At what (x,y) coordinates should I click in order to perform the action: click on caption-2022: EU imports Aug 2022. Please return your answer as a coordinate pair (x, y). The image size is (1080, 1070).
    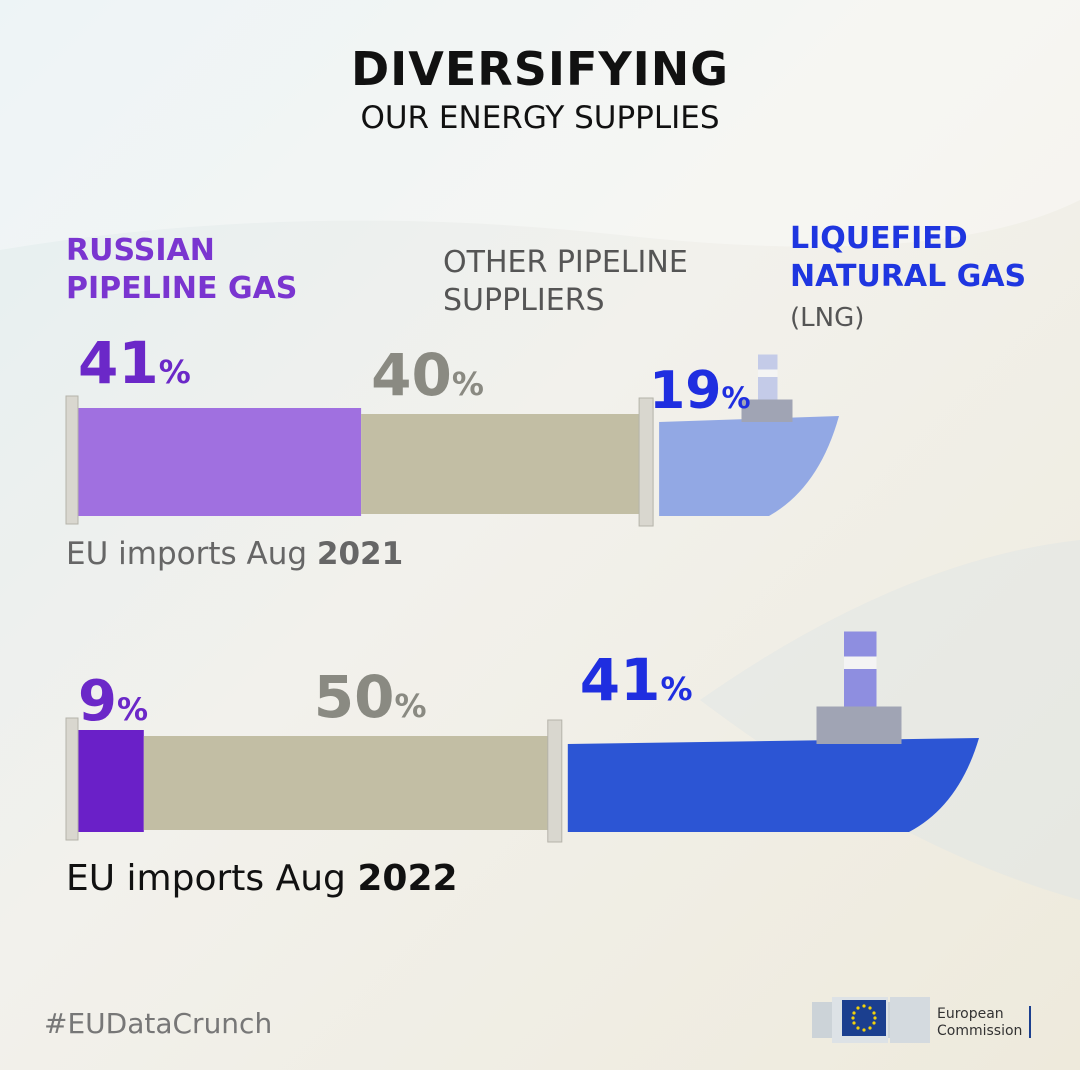
    Looking at the image, I should click on (262, 878).